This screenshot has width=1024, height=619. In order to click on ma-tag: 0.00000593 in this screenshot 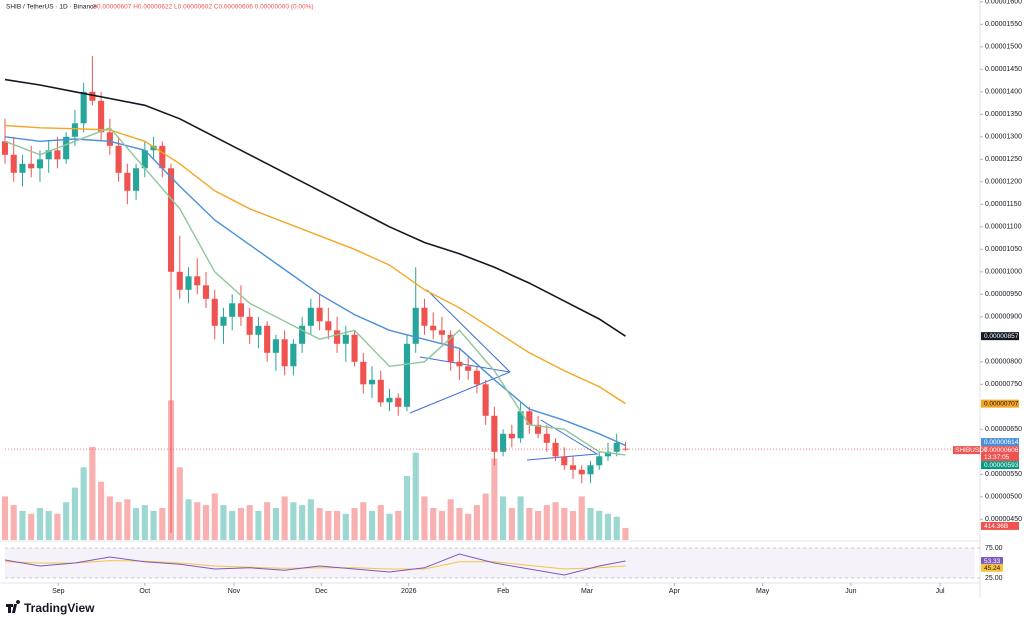, I will do `click(1001, 465)`.